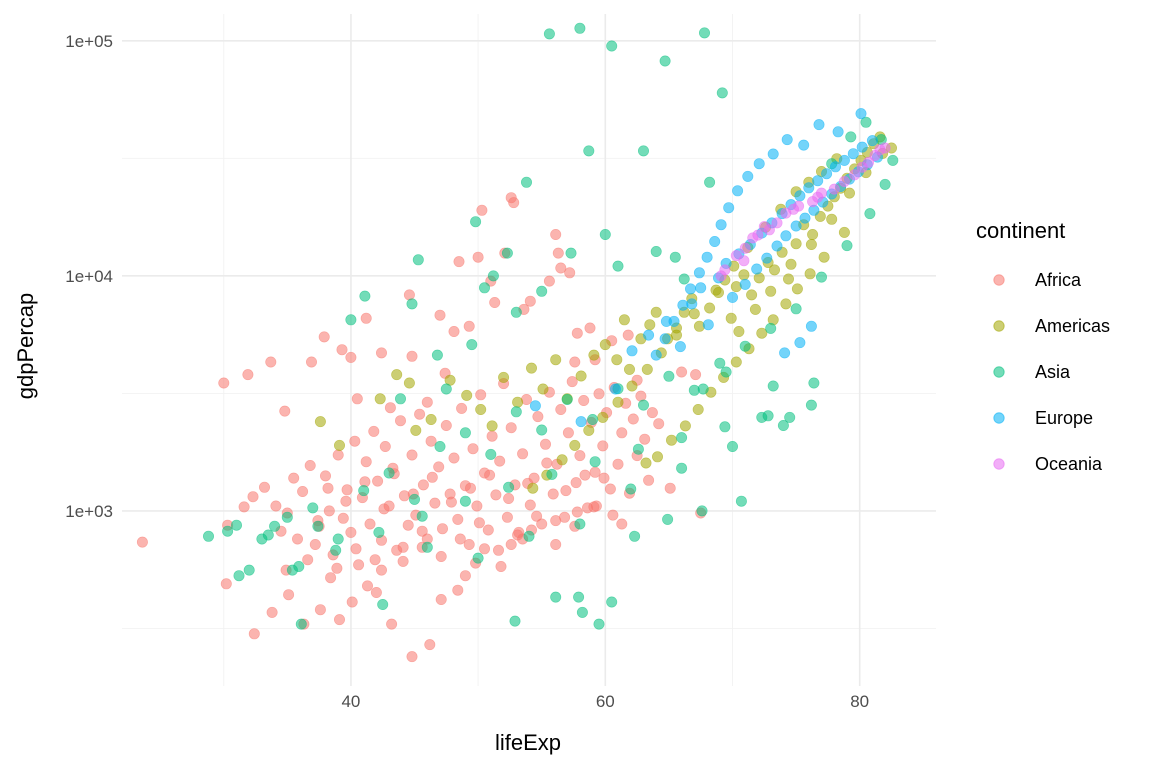 This screenshot has width=1152, height=768. What do you see at coordinates (999, 326) in the screenshot?
I see `legend-key` at bounding box center [999, 326].